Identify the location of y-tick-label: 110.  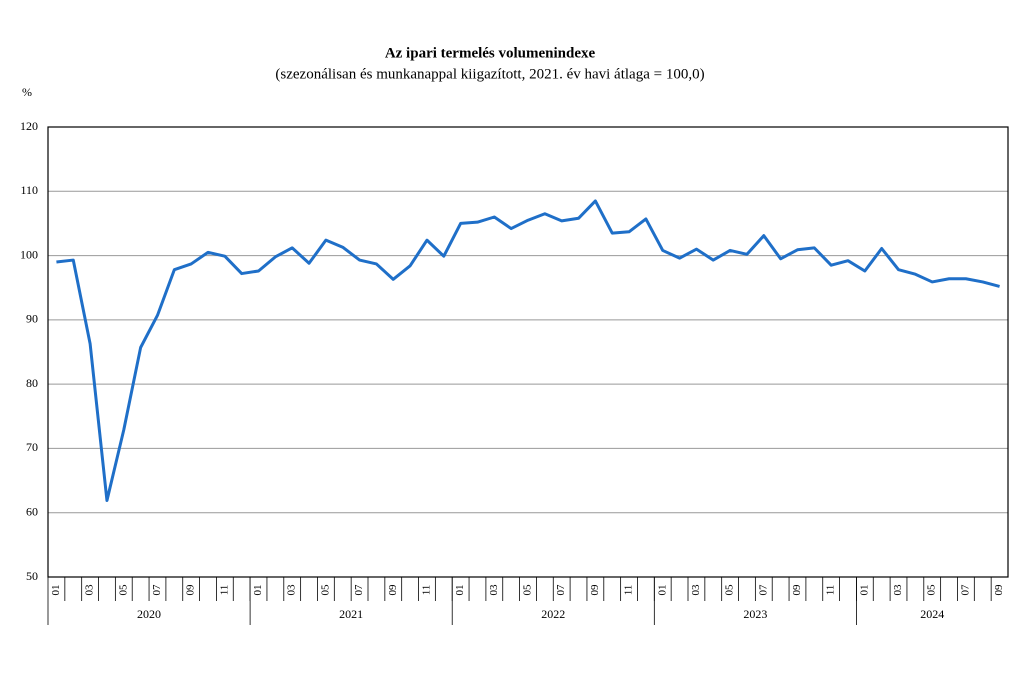
(29, 190).